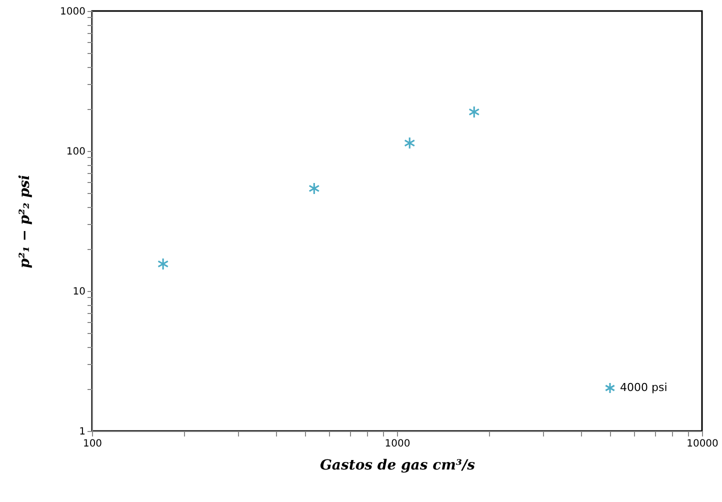 The image size is (722, 502). What do you see at coordinates (25, 221) in the screenshot?
I see `y-axis-title: p²₁ − p²₂ psi` at bounding box center [25, 221].